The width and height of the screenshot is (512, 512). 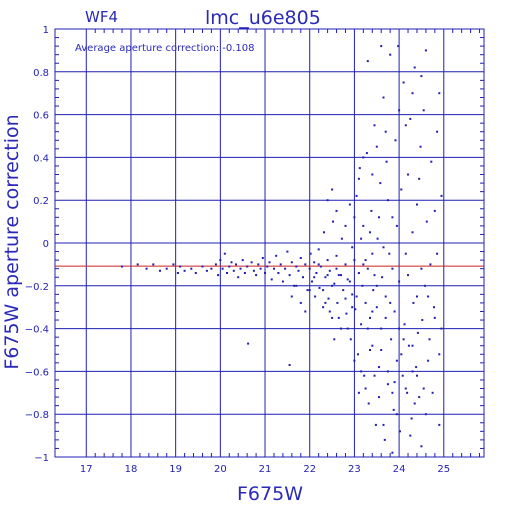 What do you see at coordinates (220, 469) in the screenshot?
I see `x-tick-label: 20` at bounding box center [220, 469].